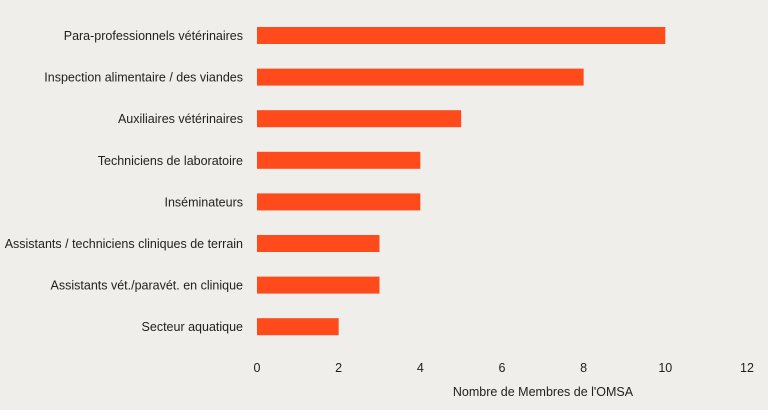  What do you see at coordinates (583, 368) in the screenshot?
I see `x-tick-label: 8` at bounding box center [583, 368].